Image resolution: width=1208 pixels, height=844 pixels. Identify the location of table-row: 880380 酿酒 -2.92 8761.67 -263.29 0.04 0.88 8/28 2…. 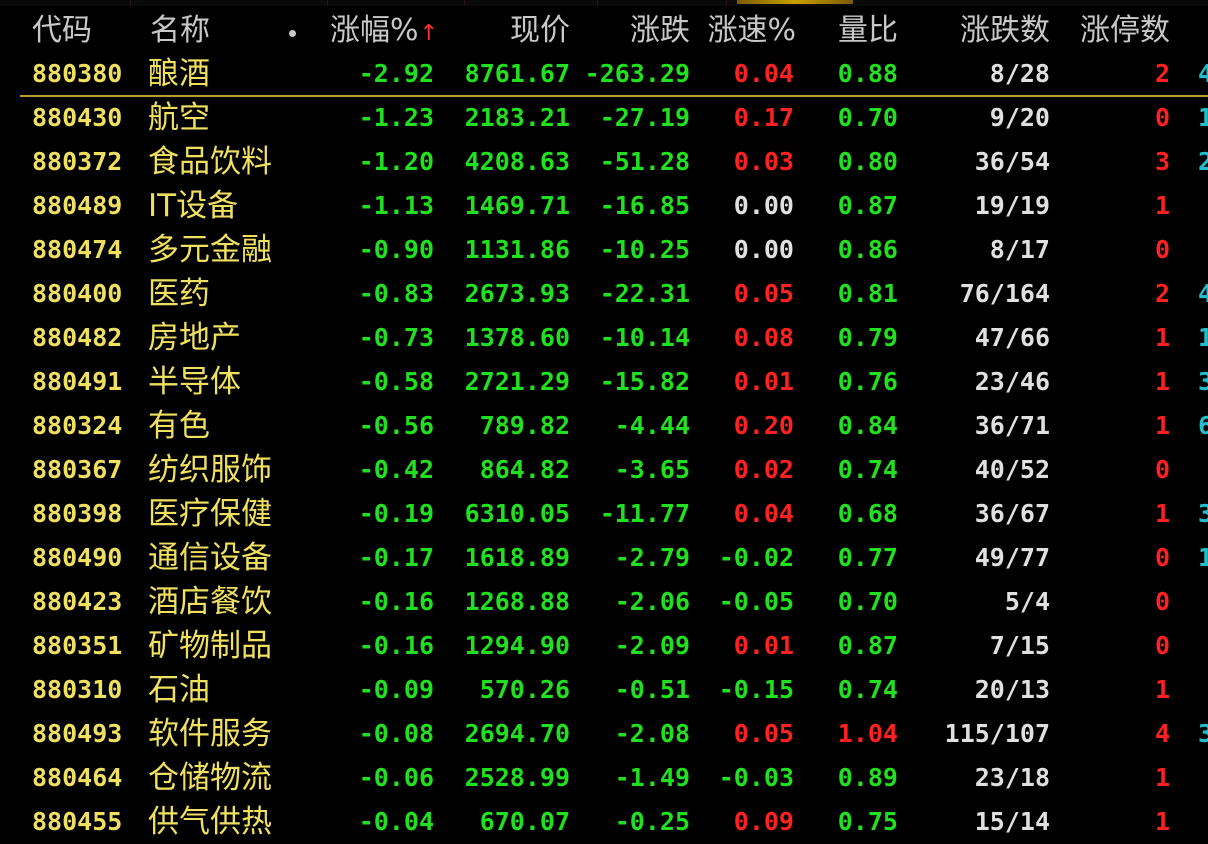
(604, 74).